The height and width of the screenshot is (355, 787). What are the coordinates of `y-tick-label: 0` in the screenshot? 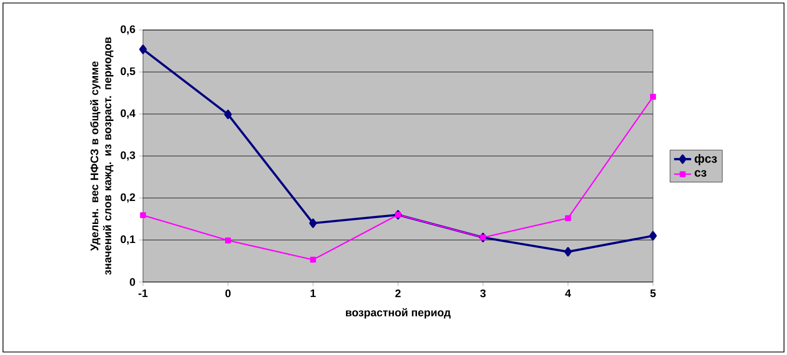 It's located at (133, 282).